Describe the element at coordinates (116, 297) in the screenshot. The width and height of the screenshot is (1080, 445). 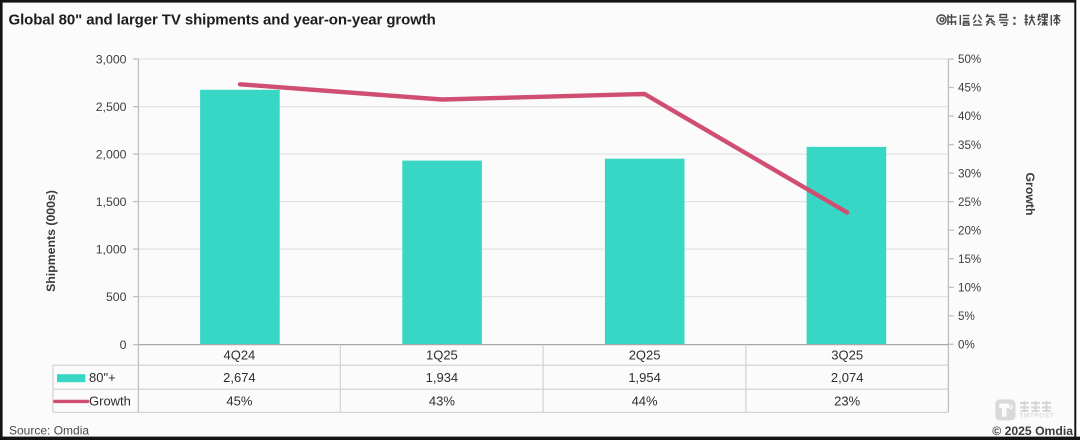
I see `svg-text: 500` at that location.